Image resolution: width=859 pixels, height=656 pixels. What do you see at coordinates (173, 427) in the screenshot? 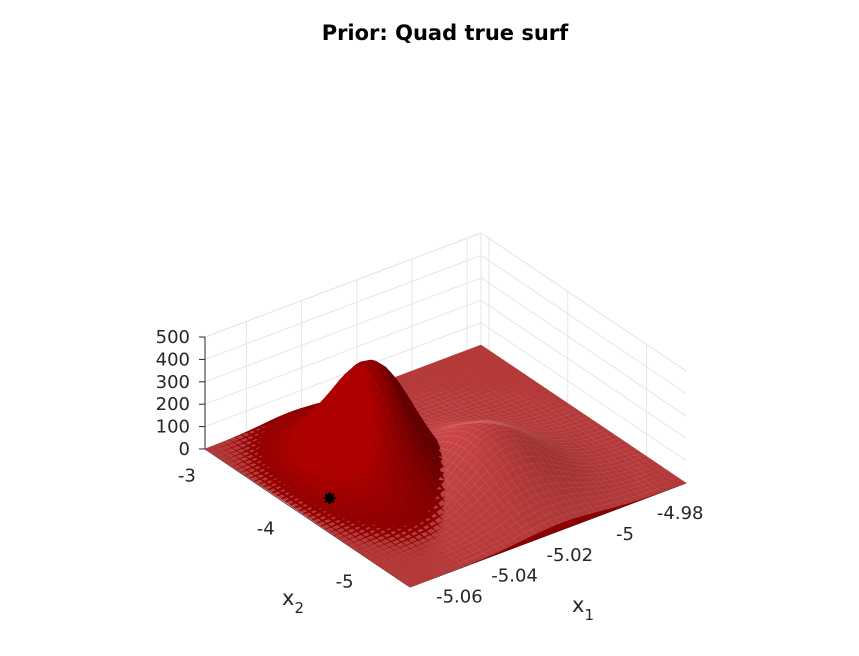
I see `z-tick-label: 100` at bounding box center [173, 427].